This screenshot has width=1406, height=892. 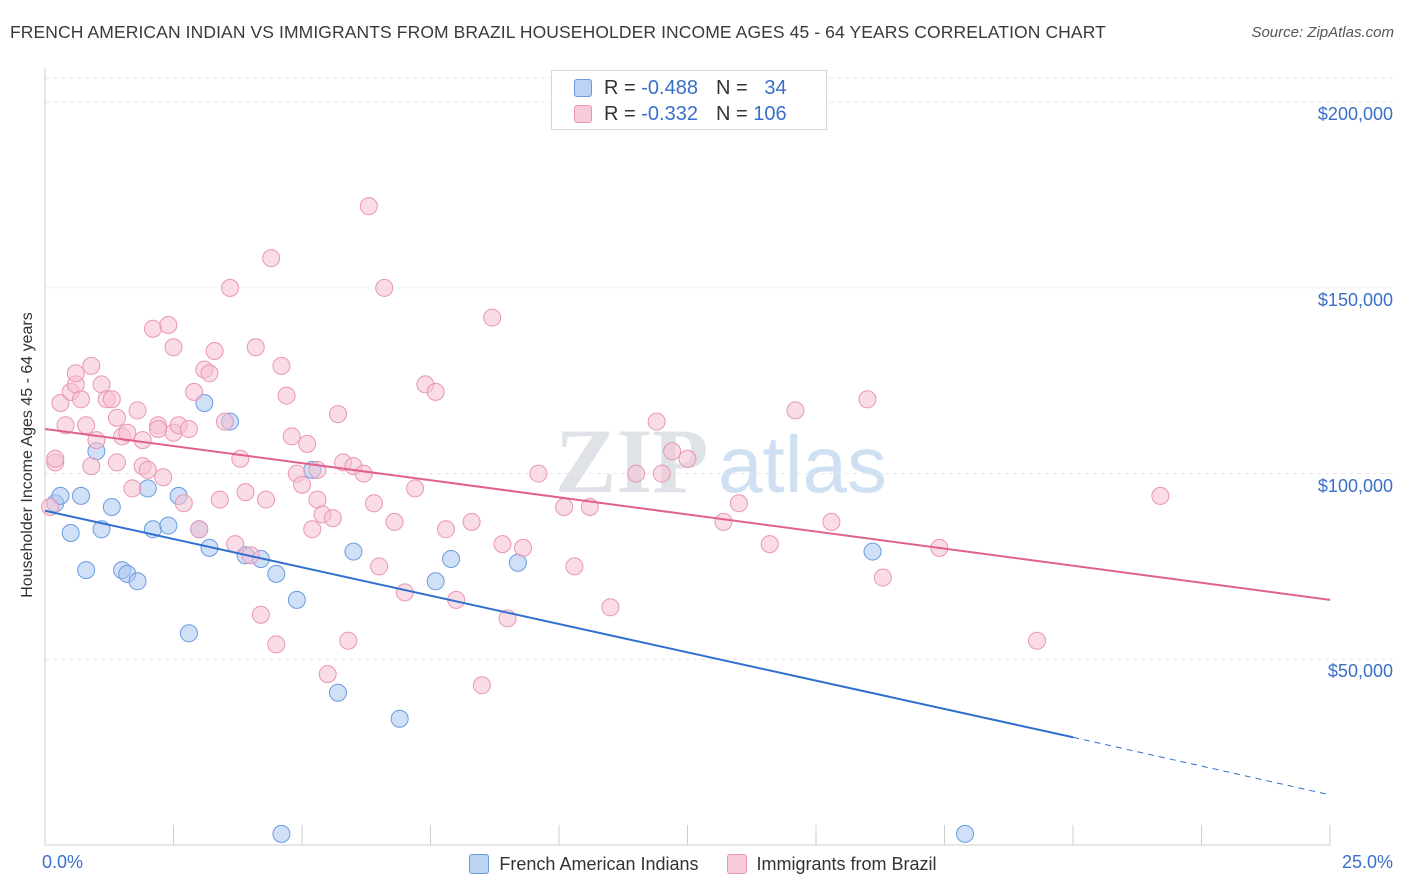 What do you see at coordinates (584, 864) in the screenshot?
I see `legend-item-french: French American Indians` at bounding box center [584, 864].